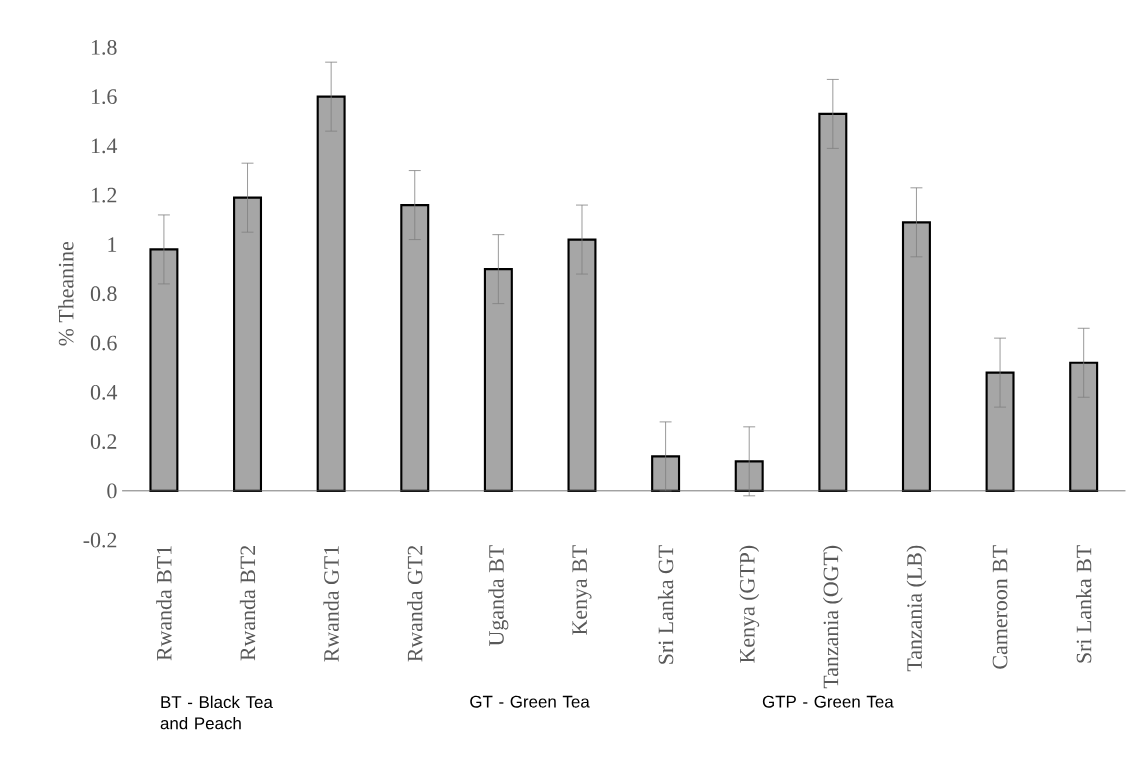  Describe the element at coordinates (112, 244) in the screenshot. I see `y-tick-label: 1` at that location.